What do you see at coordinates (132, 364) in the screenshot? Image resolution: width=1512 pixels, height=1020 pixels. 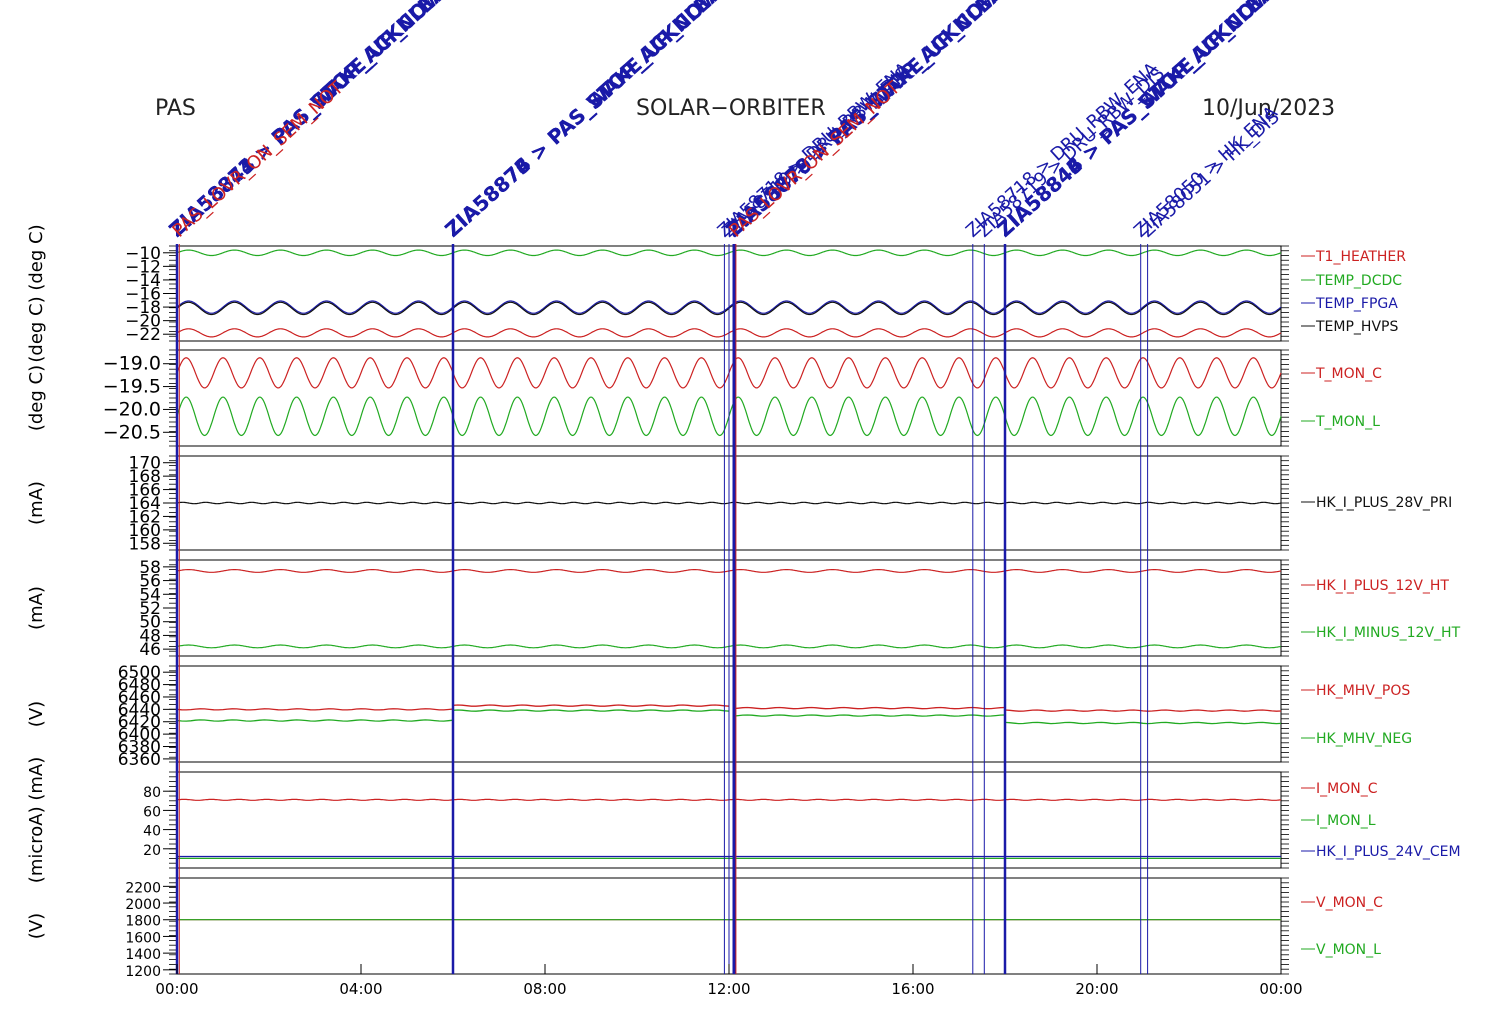 I see `y-tick-label: −19.0` at bounding box center [132, 364].